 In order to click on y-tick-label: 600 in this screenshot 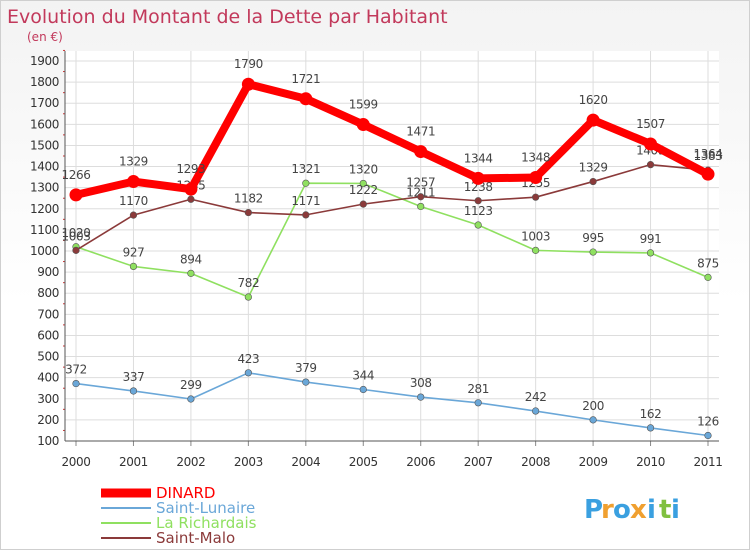, I will do `click(48, 335)`.